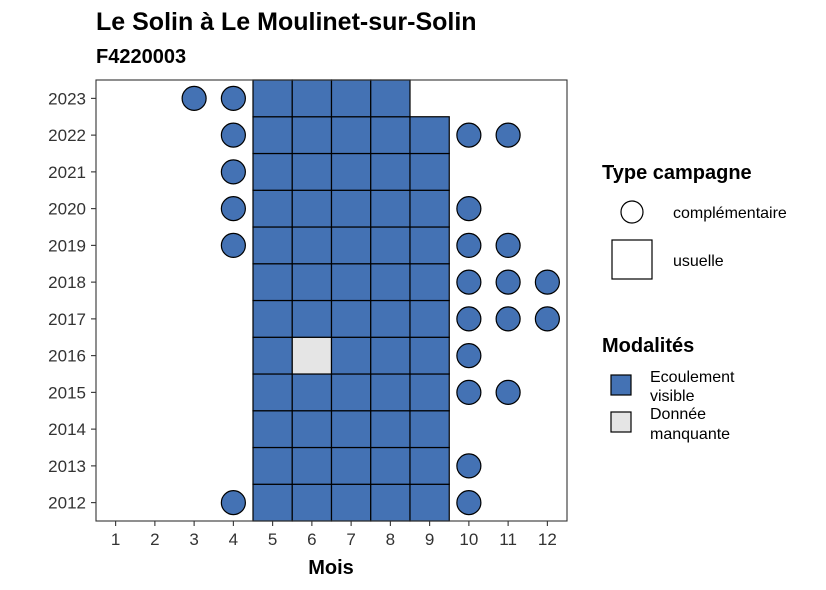 The width and height of the screenshot is (826, 590). What do you see at coordinates (547, 539) in the screenshot?
I see `x-tick-label: 12` at bounding box center [547, 539].